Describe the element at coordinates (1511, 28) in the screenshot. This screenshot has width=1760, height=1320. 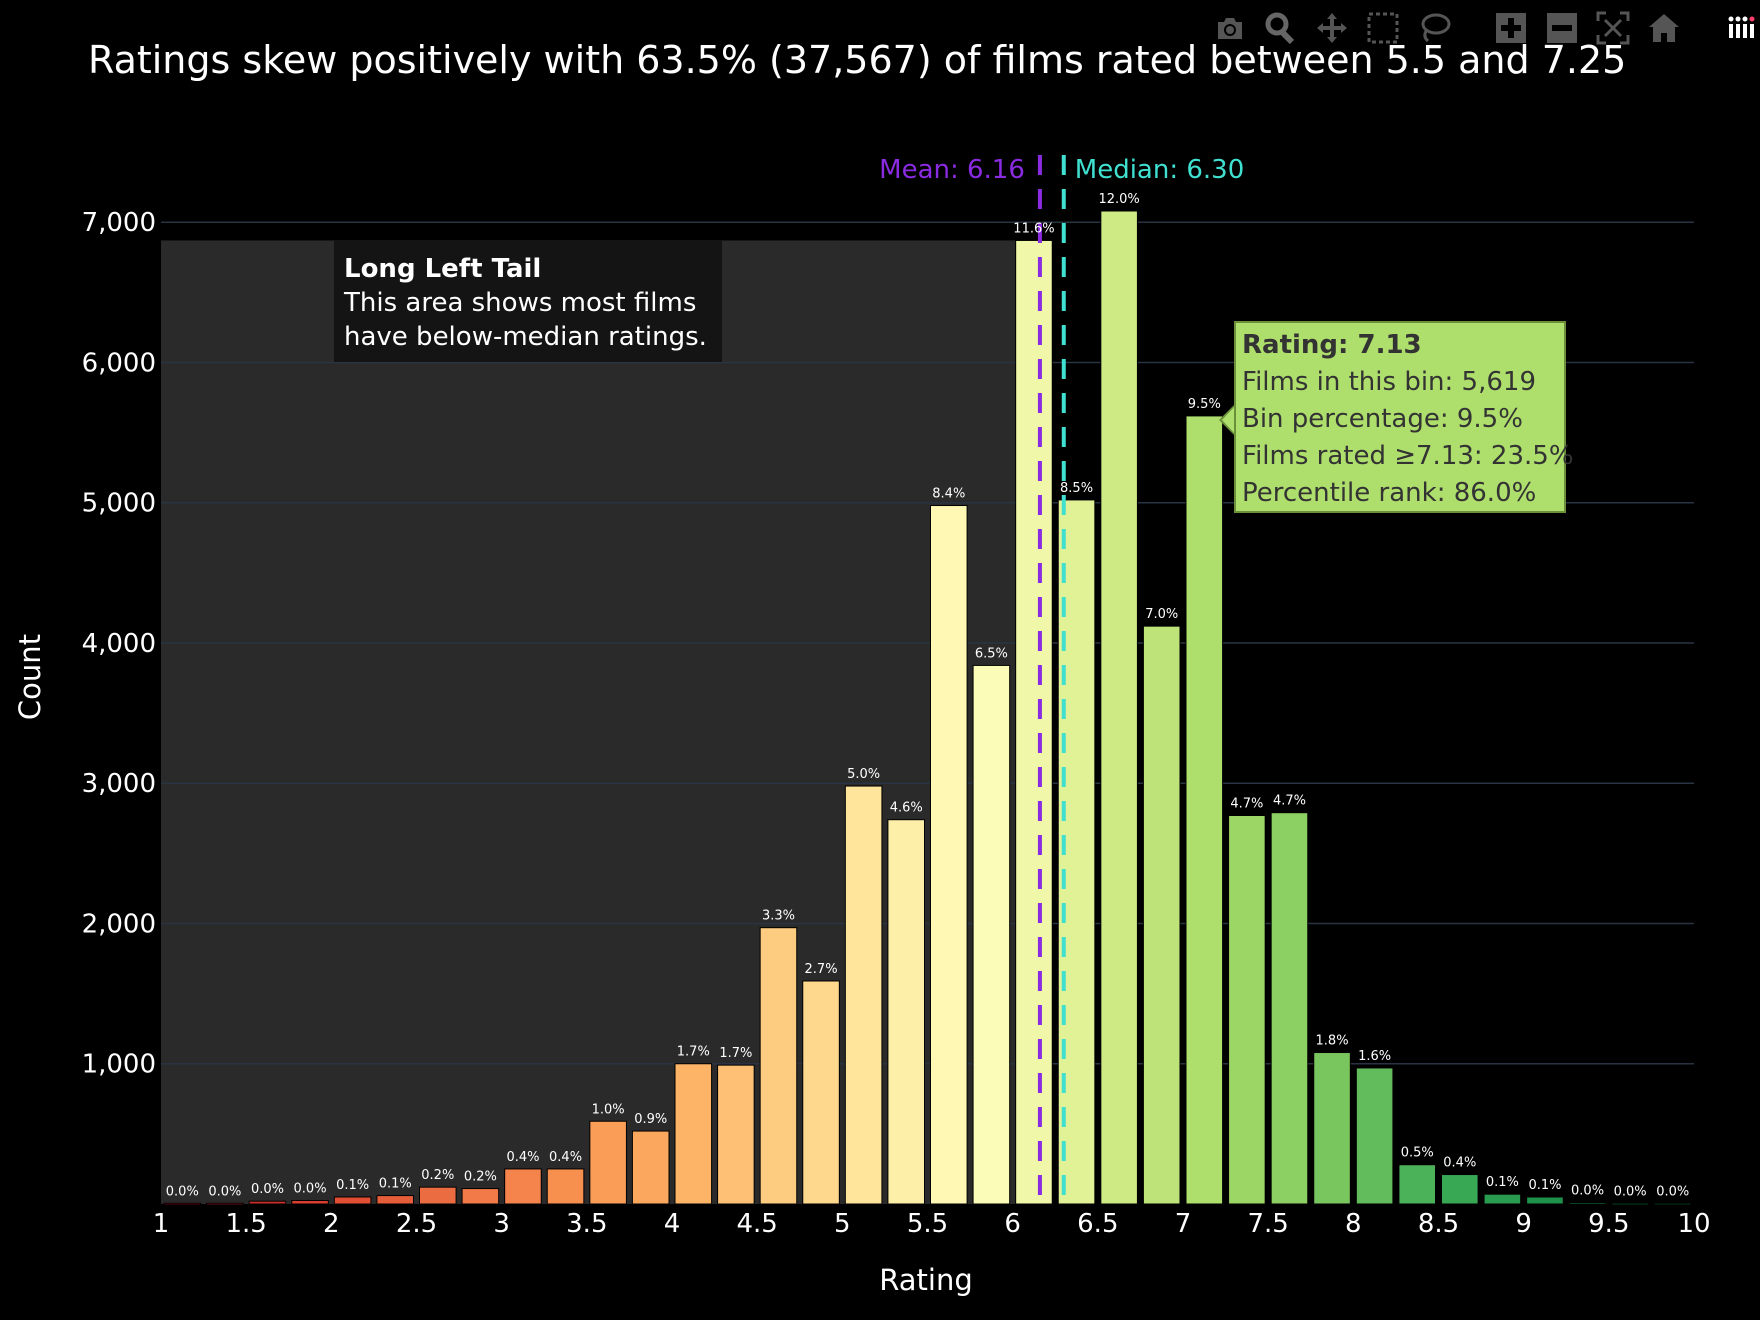
I see `zoom-in-icon` at that location.